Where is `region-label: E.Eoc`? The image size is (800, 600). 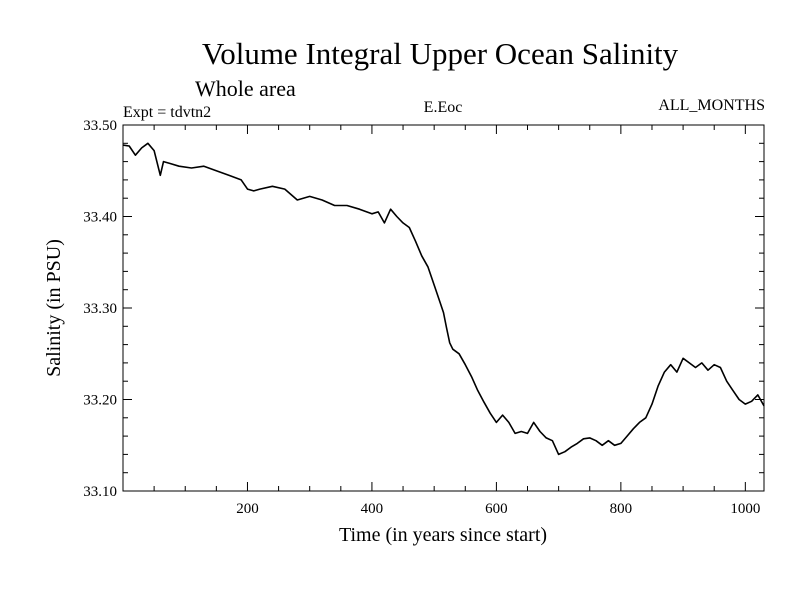
region-label: E.Eoc is located at coordinates (443, 107).